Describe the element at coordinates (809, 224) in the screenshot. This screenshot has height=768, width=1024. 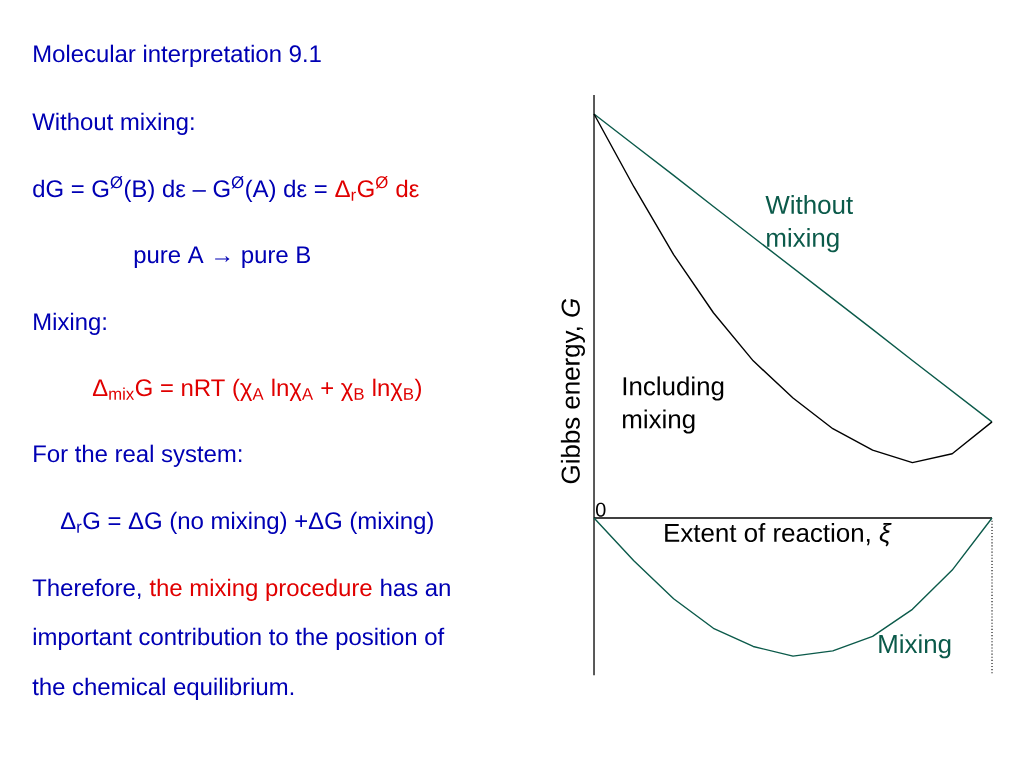
I see `series-label: Without mixing` at that location.